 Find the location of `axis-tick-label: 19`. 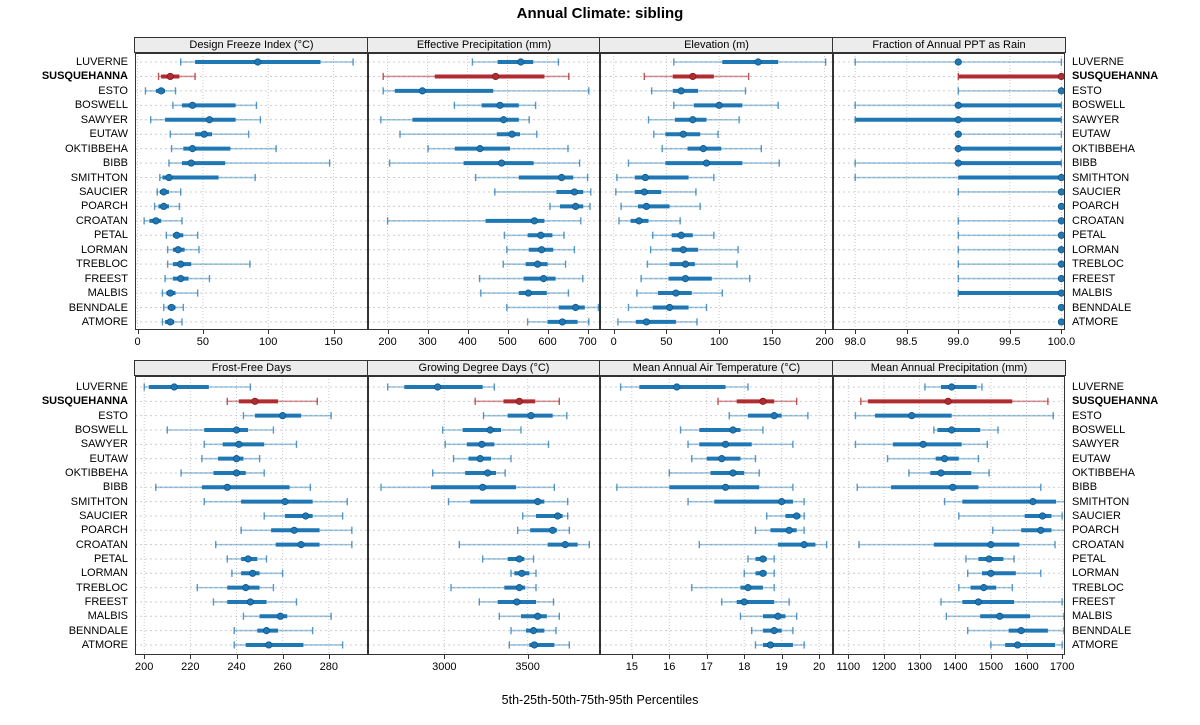

axis-tick-label: 19 is located at coordinates (781, 667).